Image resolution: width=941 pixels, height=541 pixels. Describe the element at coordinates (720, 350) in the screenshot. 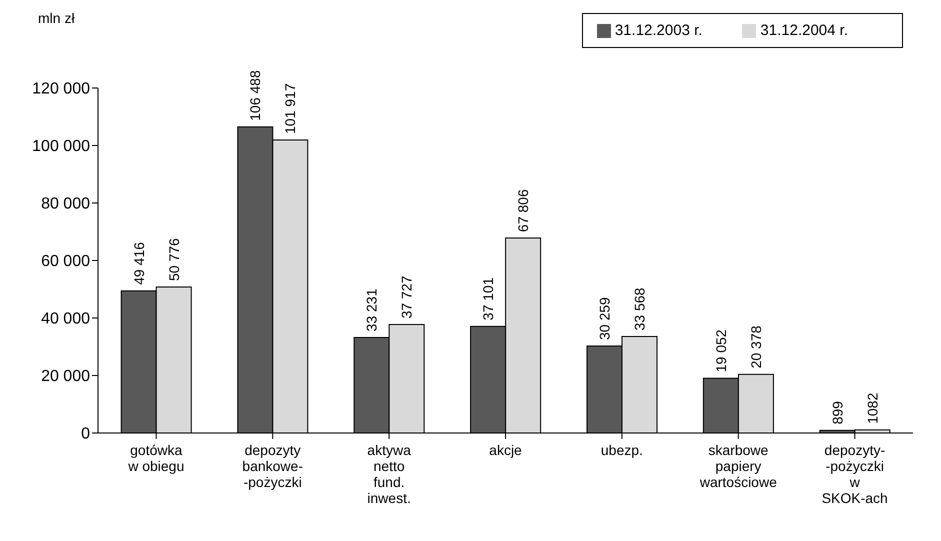

I see `data-label: 19 052` at that location.